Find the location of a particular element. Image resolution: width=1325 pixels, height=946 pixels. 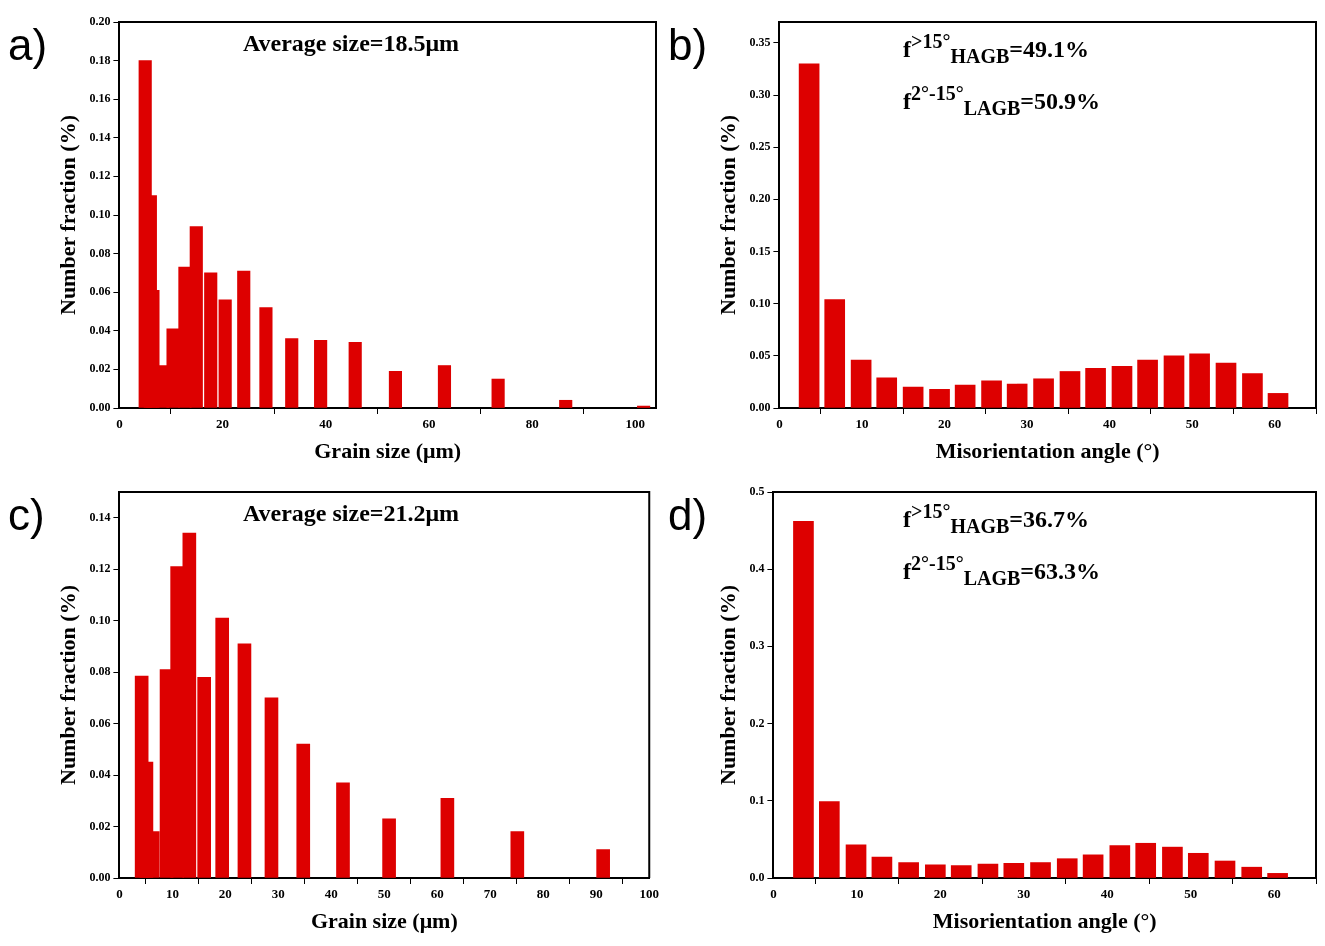

y-tick-label: 0.4 is located at coordinates (757, 568).